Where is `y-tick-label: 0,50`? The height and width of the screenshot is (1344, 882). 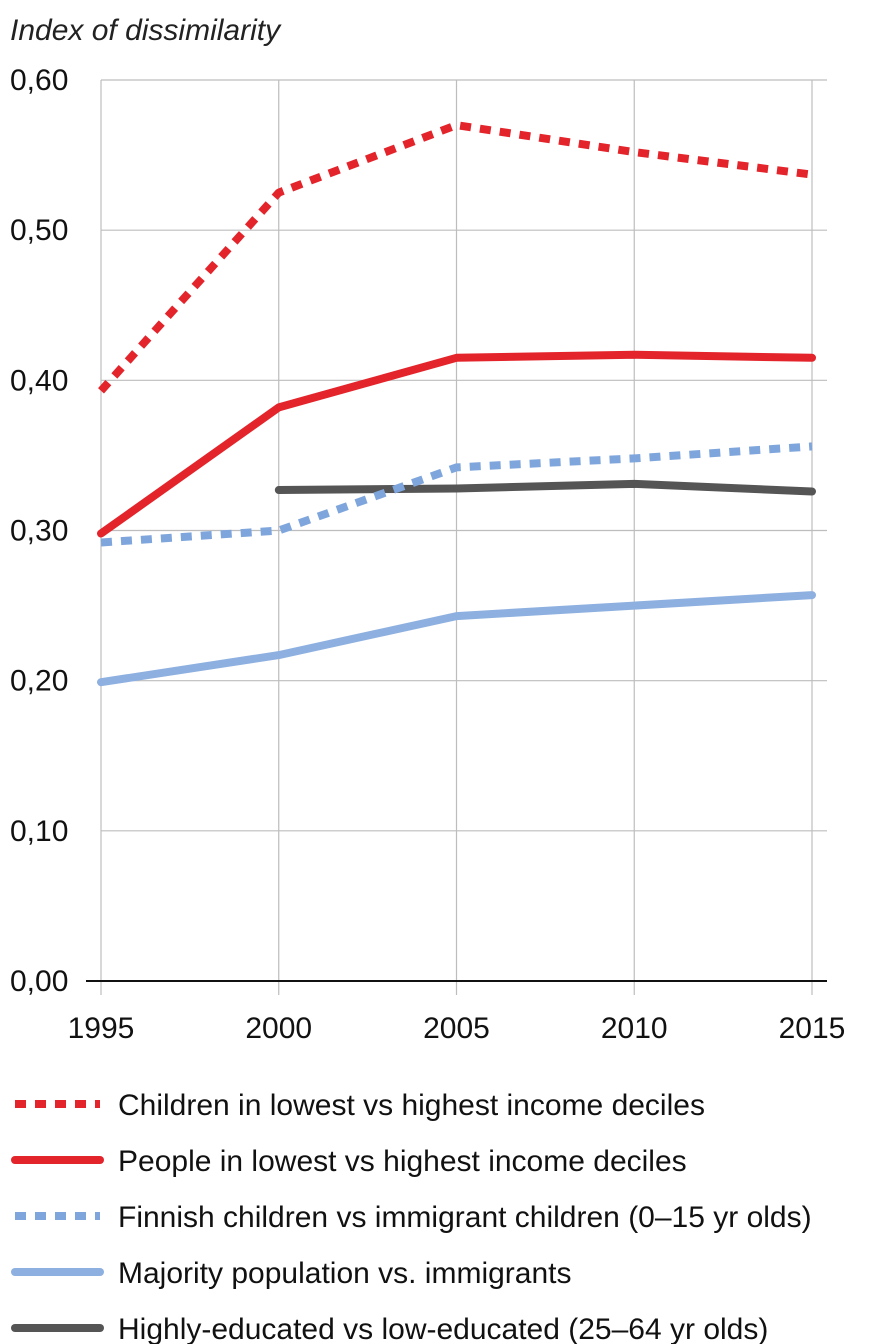 y-tick-label: 0,50 is located at coordinates (39, 230).